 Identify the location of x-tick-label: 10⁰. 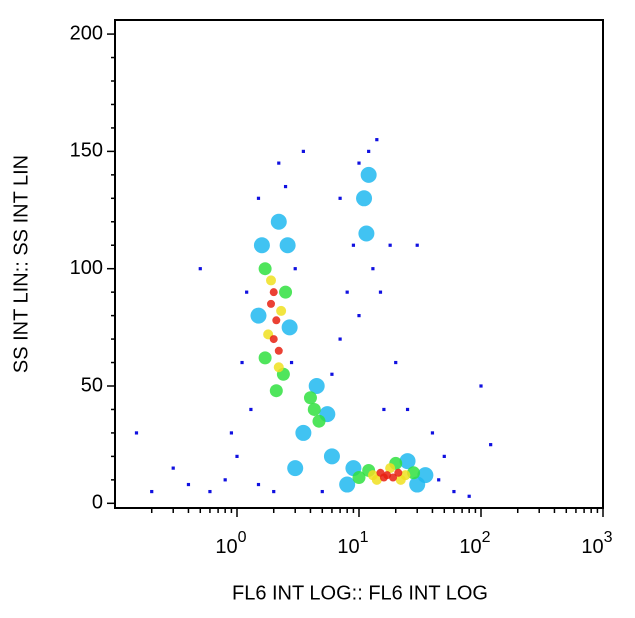
(230, 543).